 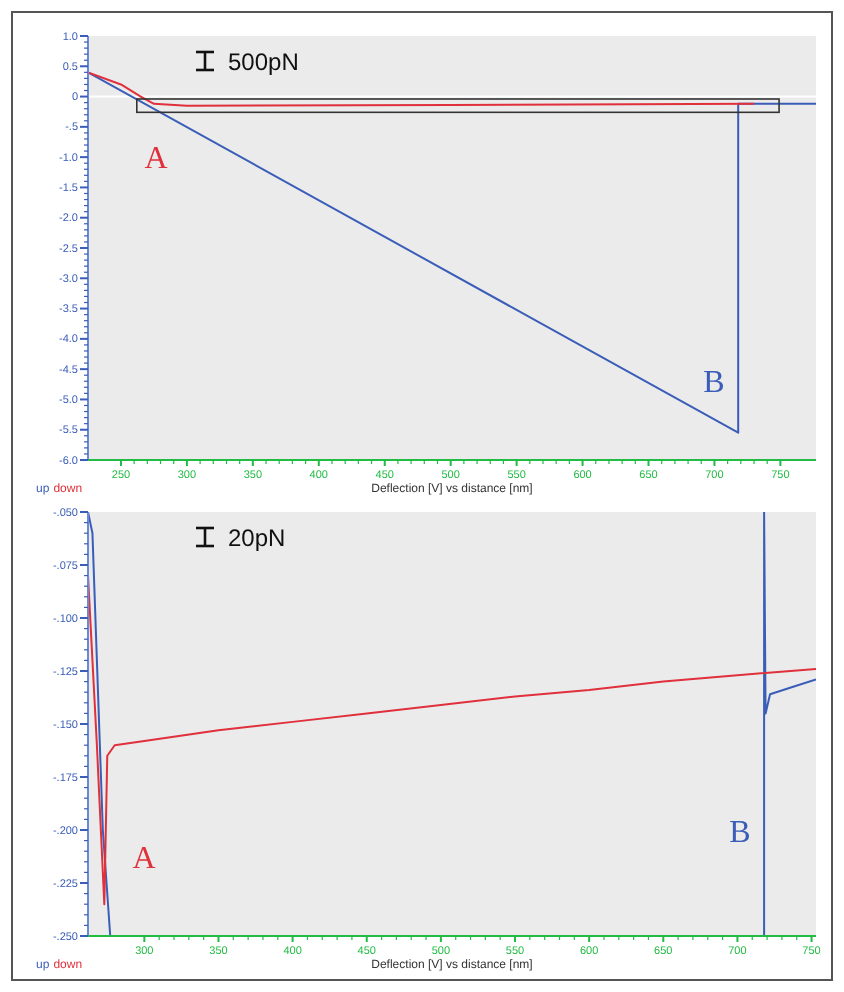 I want to click on line-series, so click(x=422, y=89).